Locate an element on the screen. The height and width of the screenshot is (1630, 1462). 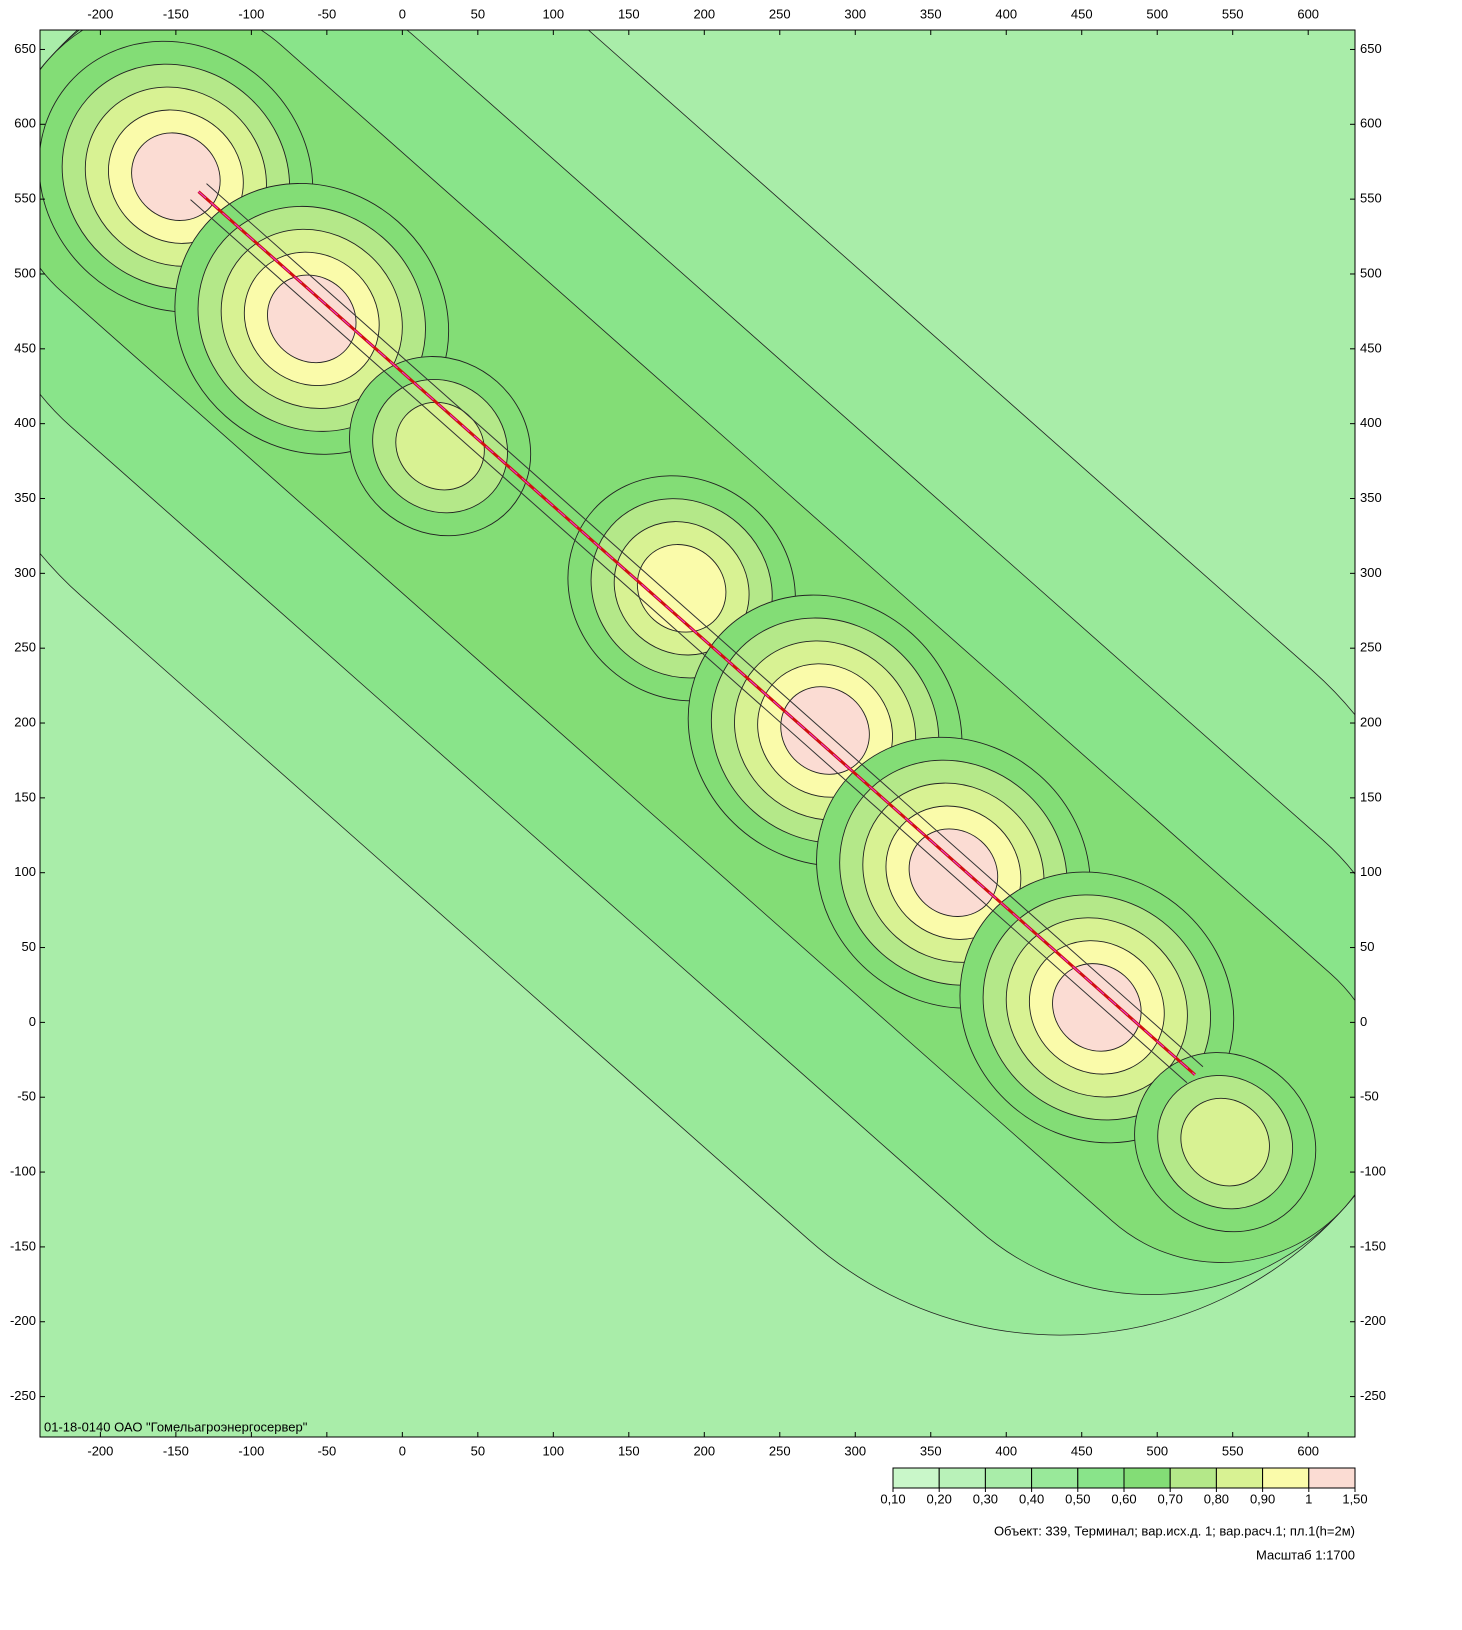
watermark: 01-18-0140 ОАО "Гомельагроэнергосервер" is located at coordinates (176, 1426).